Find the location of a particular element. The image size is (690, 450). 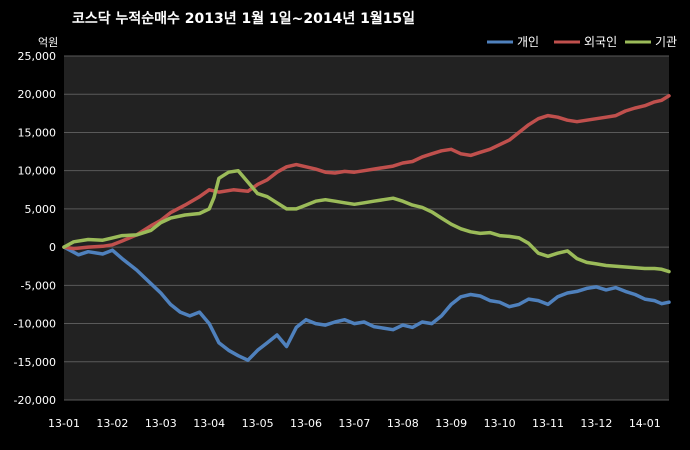

y-tick-label: -20,000 is located at coordinates (35, 400).